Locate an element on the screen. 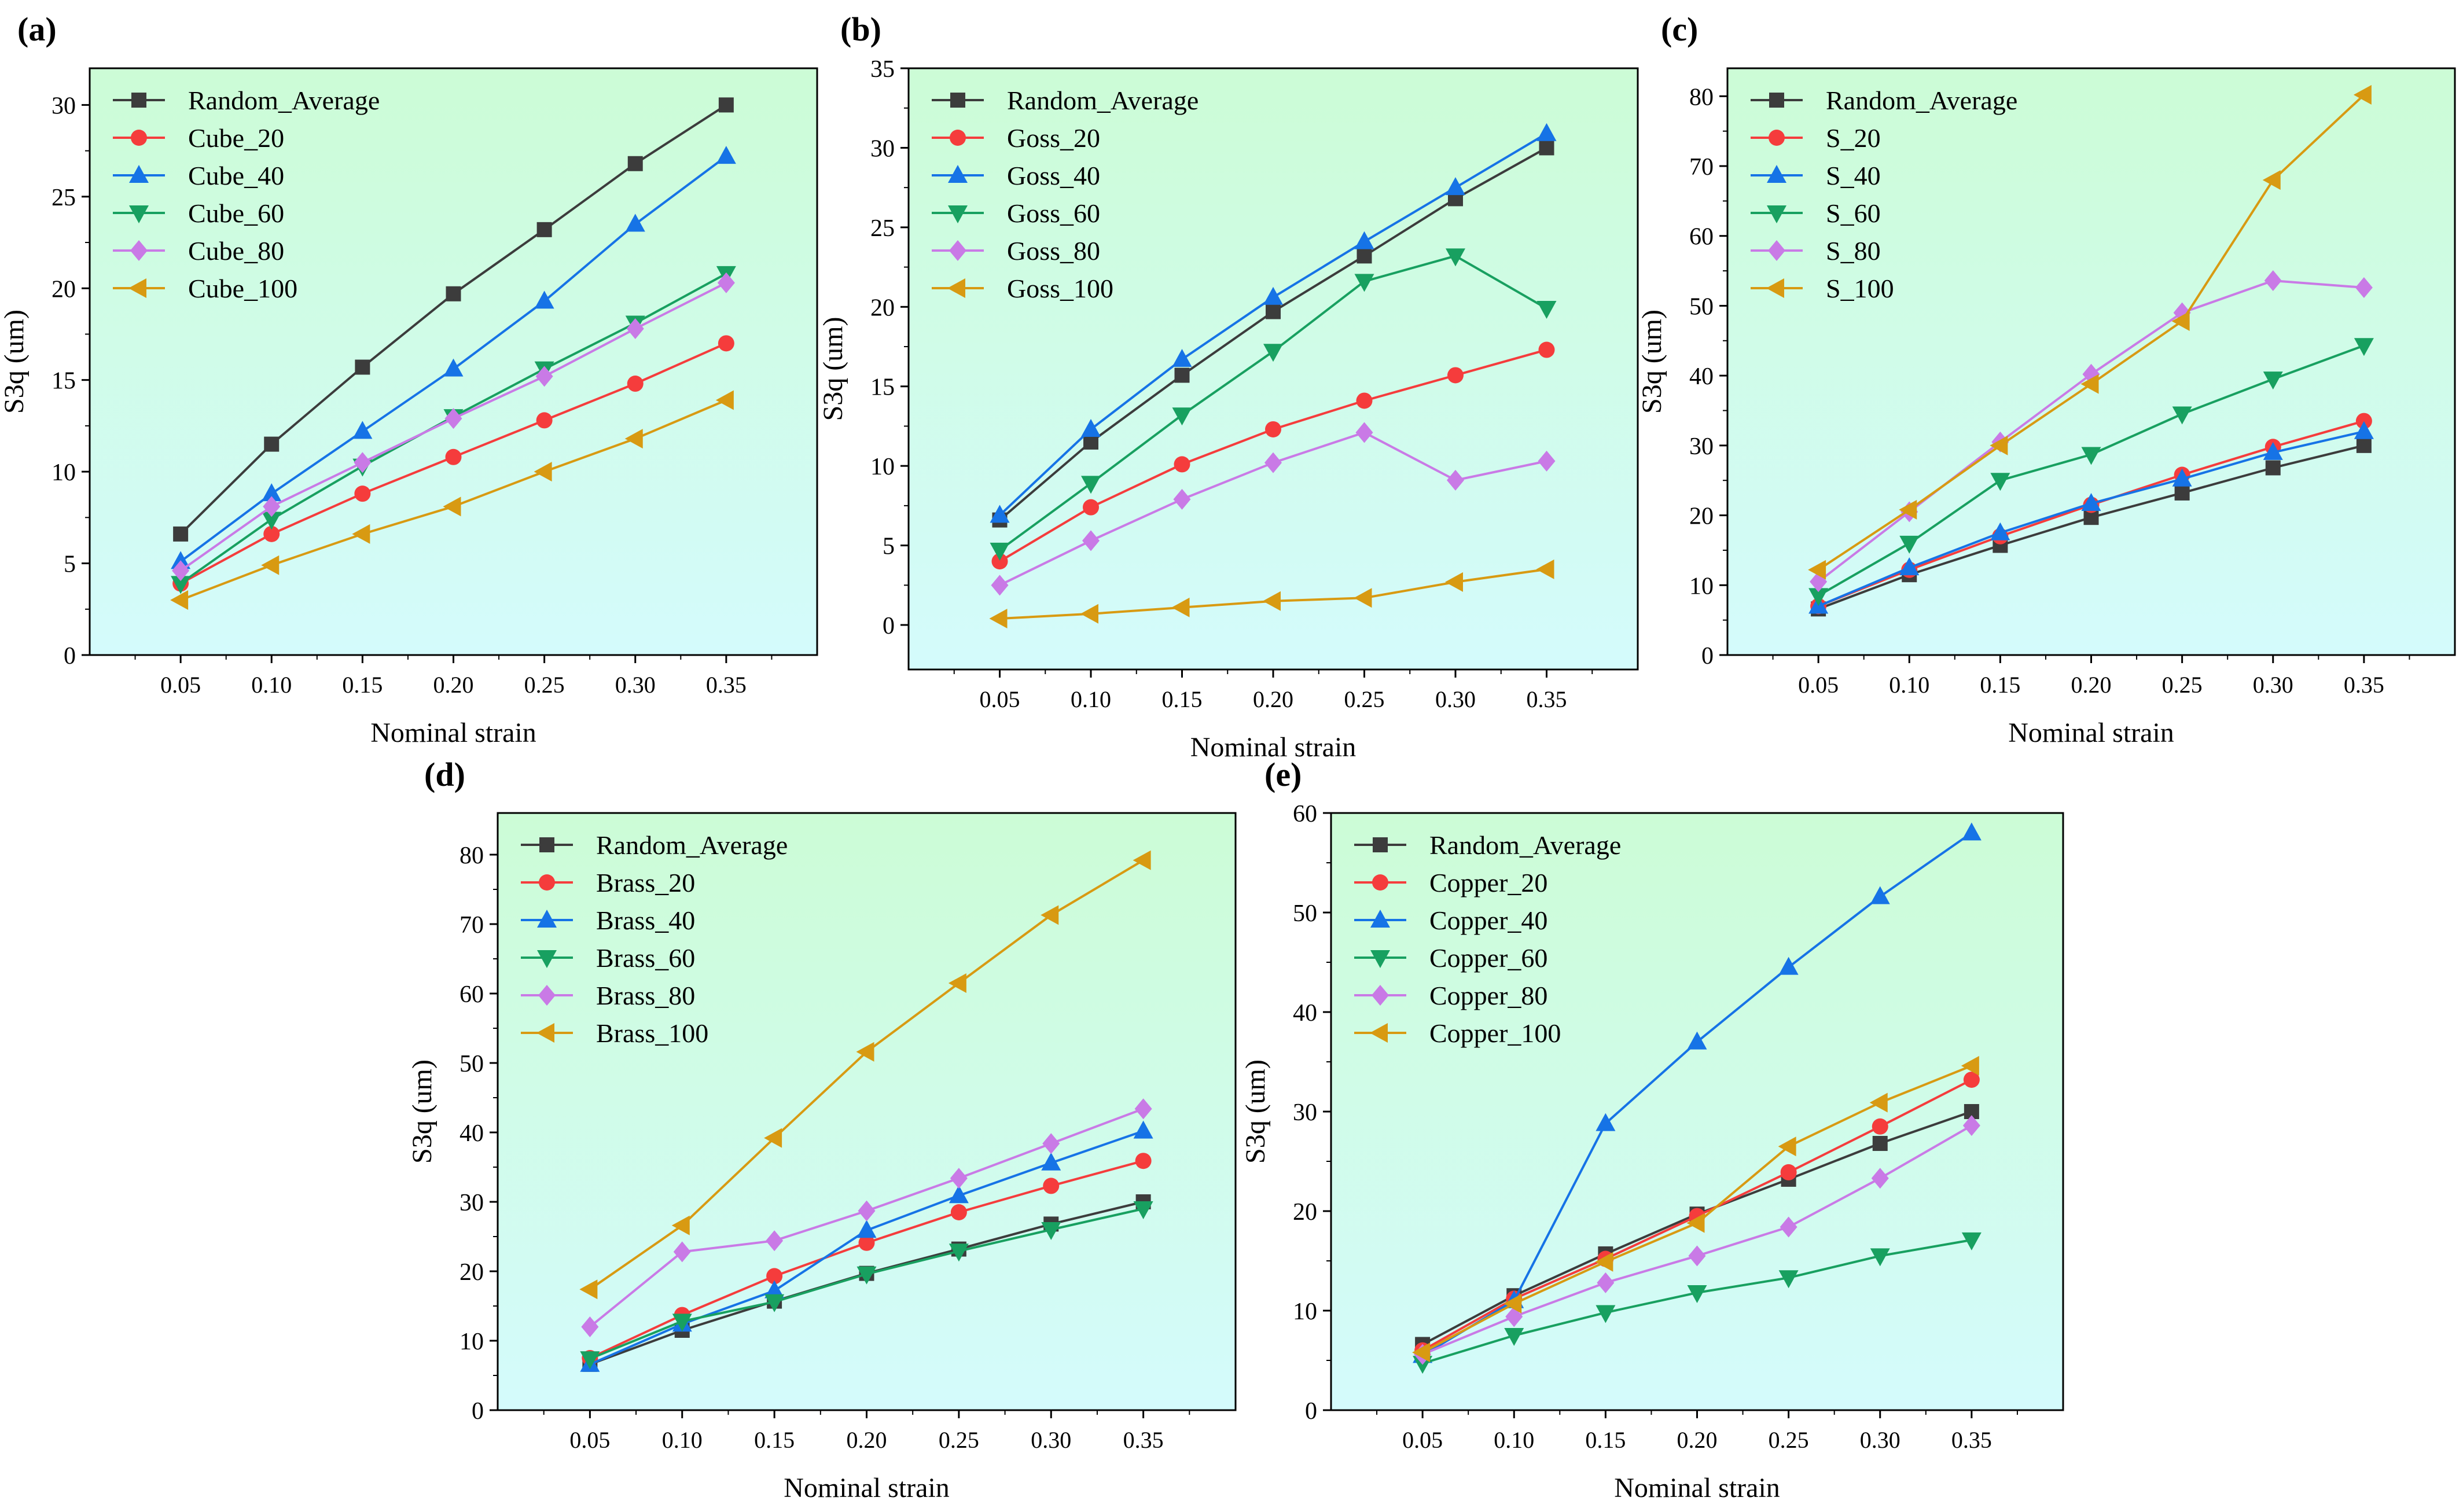  legend-label: Cube_20 is located at coordinates (236, 138).